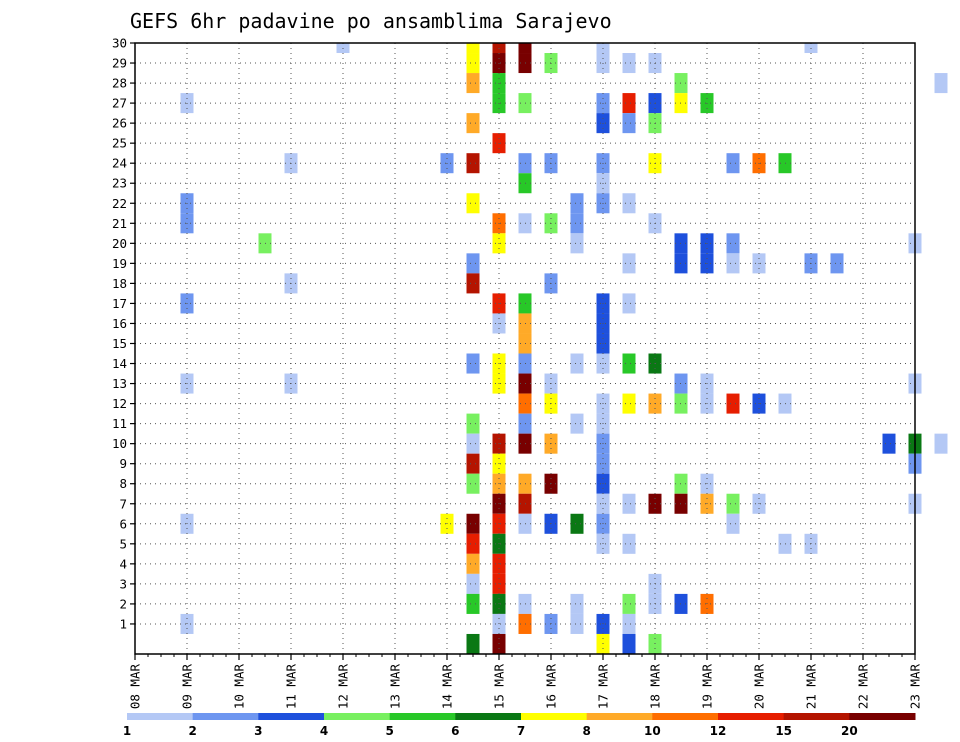 The height and width of the screenshot is (742, 960). What do you see at coordinates (652, 731) in the screenshot?
I see `colorbar-label: 10` at bounding box center [652, 731].